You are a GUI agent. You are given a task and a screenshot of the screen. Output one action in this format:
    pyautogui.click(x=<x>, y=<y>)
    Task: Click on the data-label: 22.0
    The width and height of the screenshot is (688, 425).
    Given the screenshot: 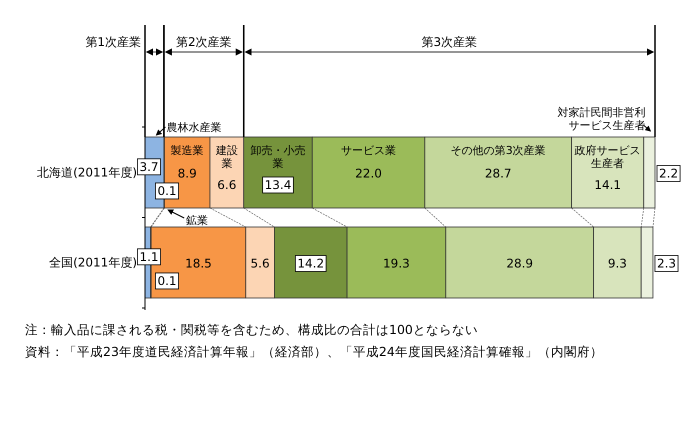 What is the action you would take?
    pyautogui.click(x=368, y=173)
    